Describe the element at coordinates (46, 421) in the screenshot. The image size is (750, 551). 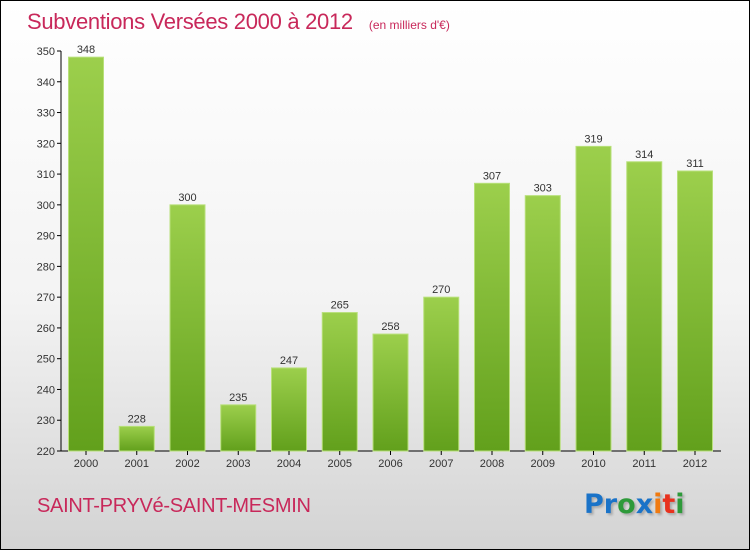
I see `y-tick-label: 230` at that location.